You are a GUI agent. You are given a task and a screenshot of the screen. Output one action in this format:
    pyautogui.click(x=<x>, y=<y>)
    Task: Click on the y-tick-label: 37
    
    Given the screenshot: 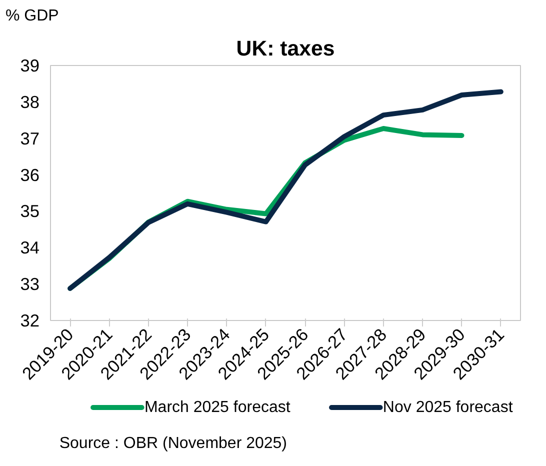 What is the action you would take?
    pyautogui.click(x=30, y=138)
    